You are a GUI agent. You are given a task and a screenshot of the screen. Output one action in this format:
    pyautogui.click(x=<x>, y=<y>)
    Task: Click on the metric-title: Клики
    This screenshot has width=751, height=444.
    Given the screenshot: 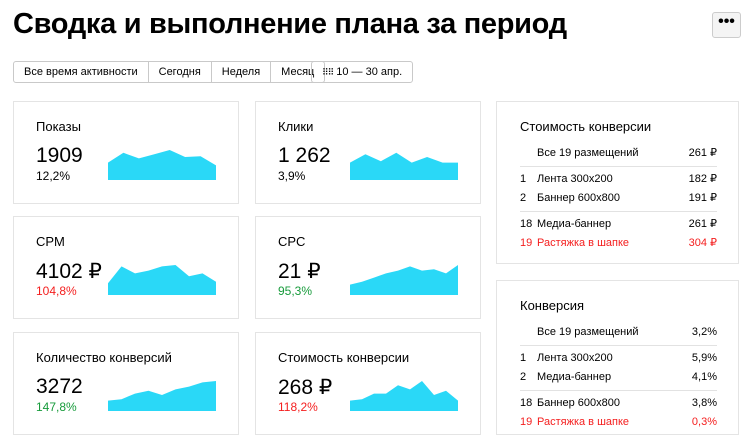 What is the action you would take?
    pyautogui.click(x=296, y=126)
    